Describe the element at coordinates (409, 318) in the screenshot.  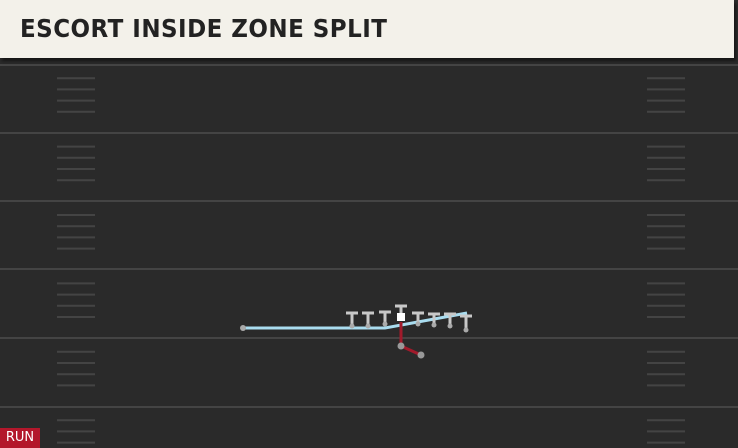
I see `players` at that location.